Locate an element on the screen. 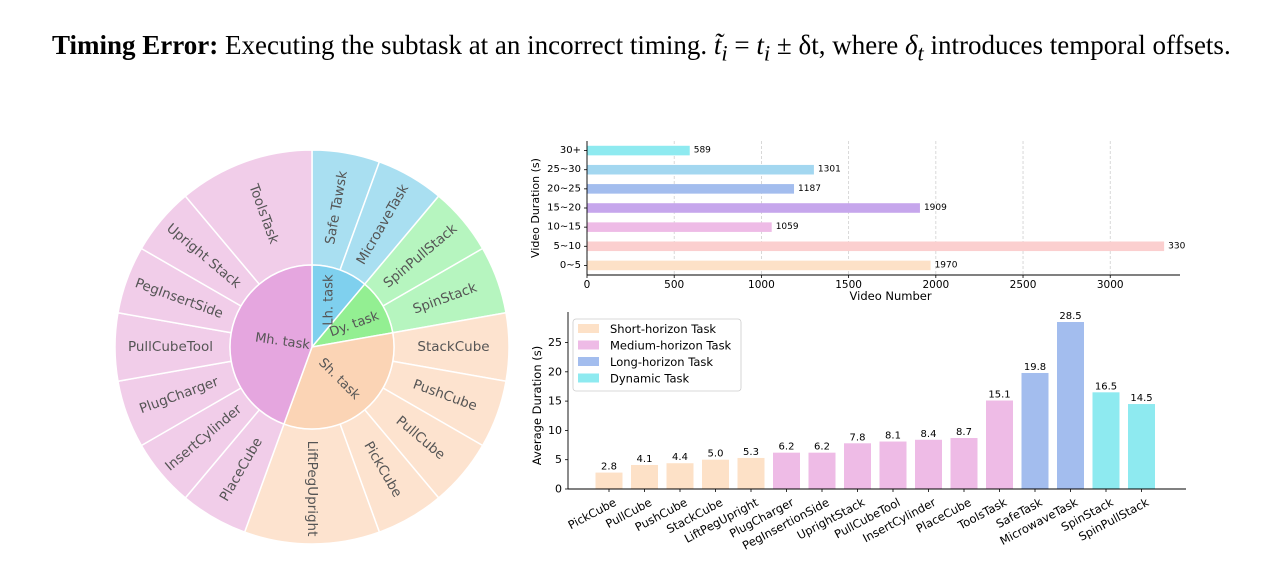 This screenshot has width=1285, height=576. caption-formula-t-sub: i is located at coordinates (767, 53).